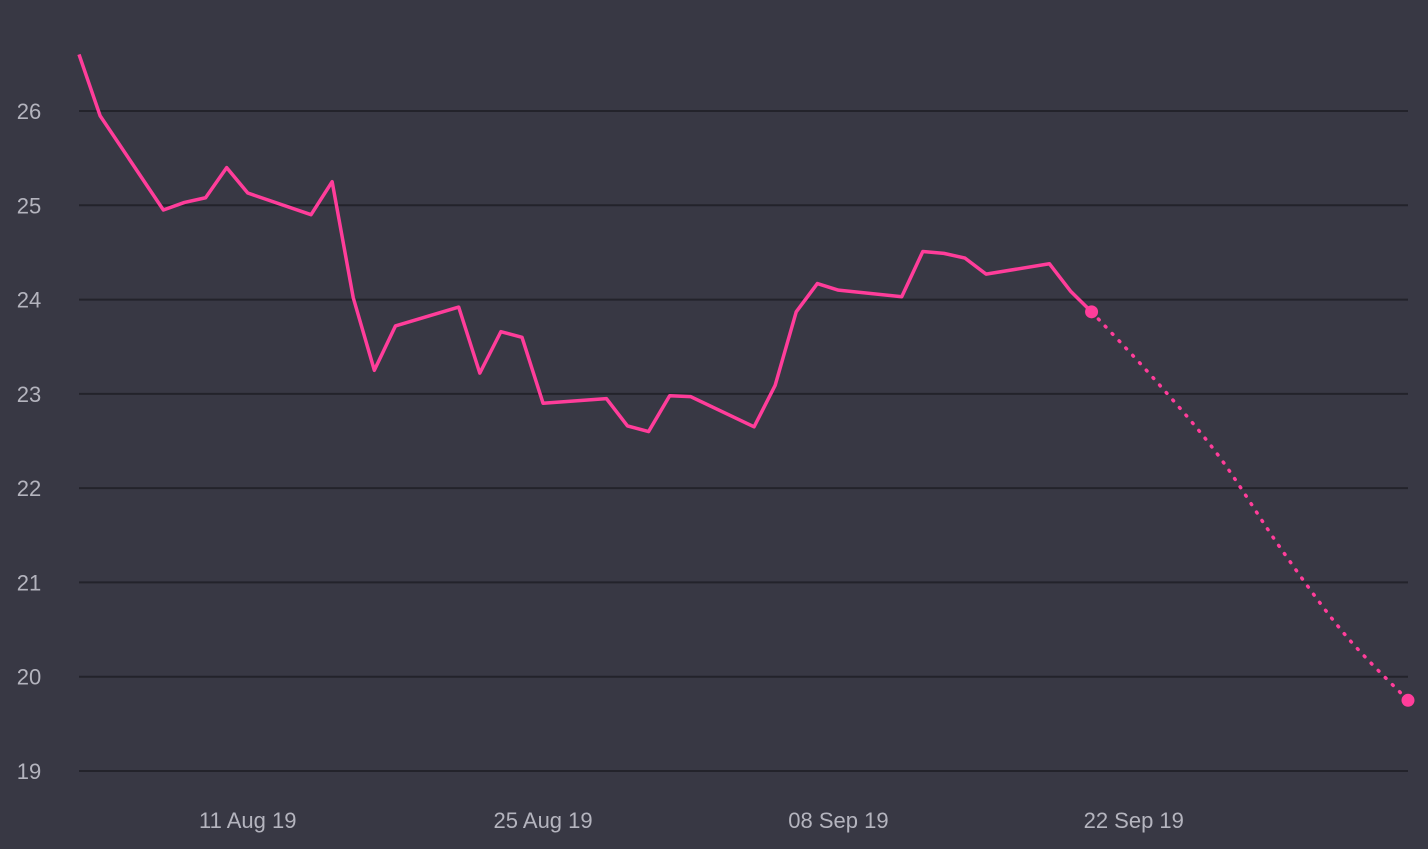  Describe the element at coordinates (29, 771) in the screenshot. I see `y-tick-label-19: 19` at that location.